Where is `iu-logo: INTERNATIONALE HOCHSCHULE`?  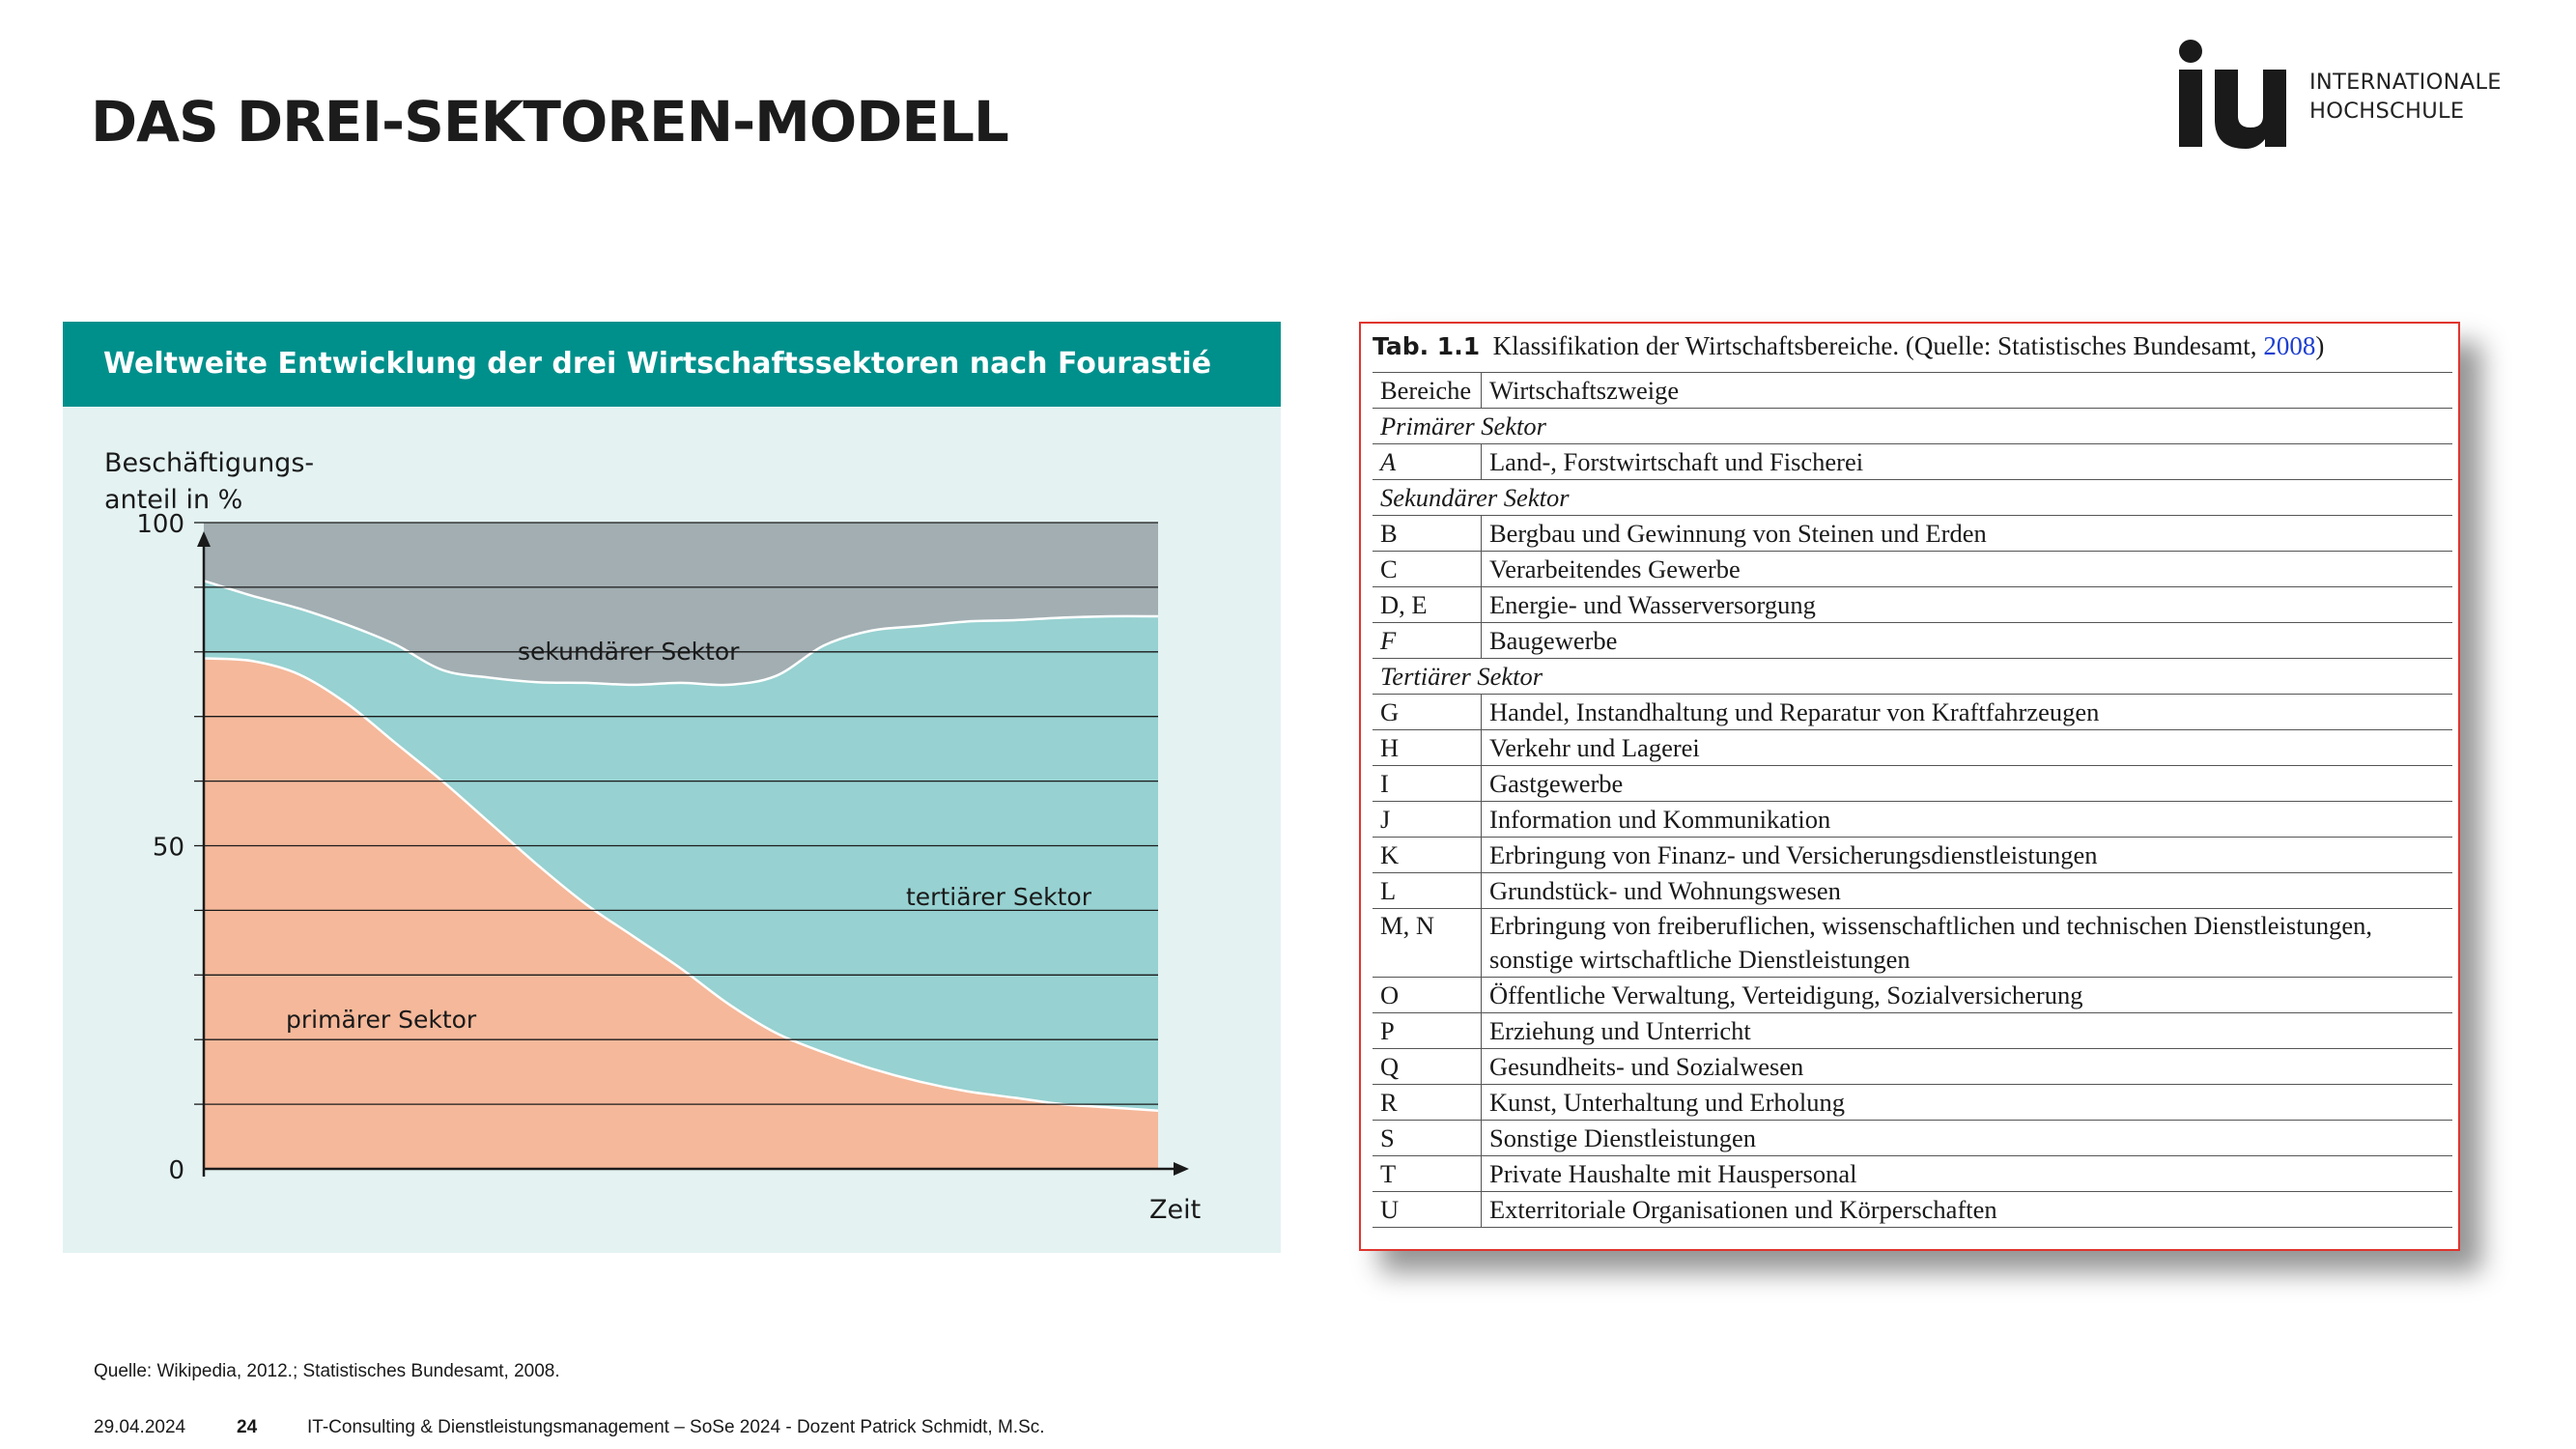 iu-logo: INTERNATIONALE HOCHSCHULE is located at coordinates (2342, 99).